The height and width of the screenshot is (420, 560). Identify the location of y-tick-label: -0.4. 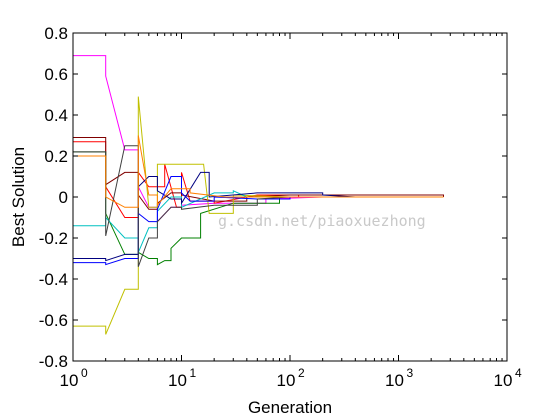
(53, 279).